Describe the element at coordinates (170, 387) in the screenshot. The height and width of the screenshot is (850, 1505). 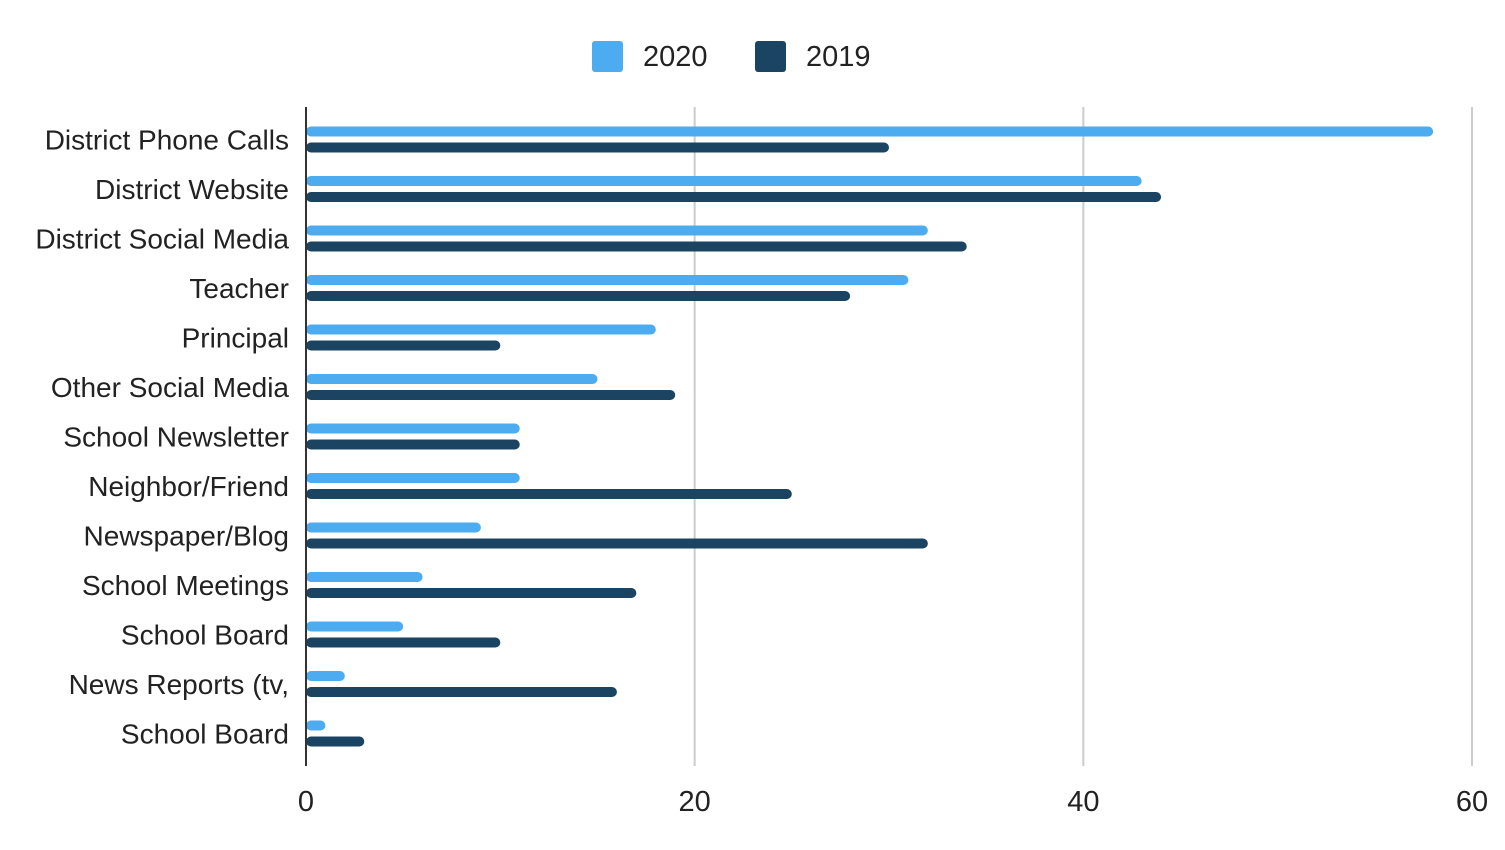
I see `category-label: Other Social Media` at that location.